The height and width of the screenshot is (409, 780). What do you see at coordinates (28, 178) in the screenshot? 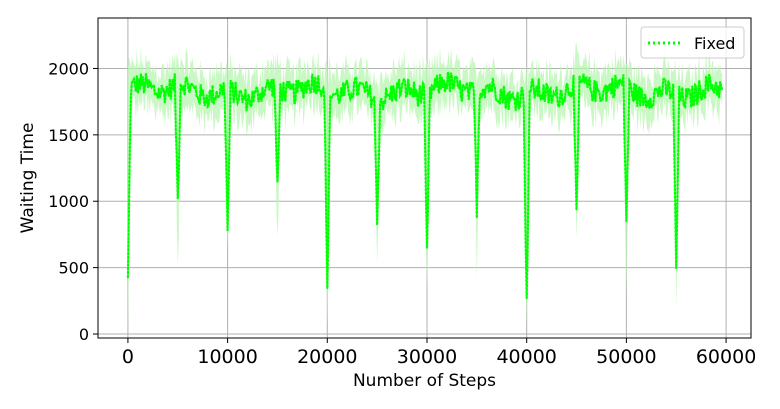
I see `y-axis-label: Waiting Time` at bounding box center [28, 178].